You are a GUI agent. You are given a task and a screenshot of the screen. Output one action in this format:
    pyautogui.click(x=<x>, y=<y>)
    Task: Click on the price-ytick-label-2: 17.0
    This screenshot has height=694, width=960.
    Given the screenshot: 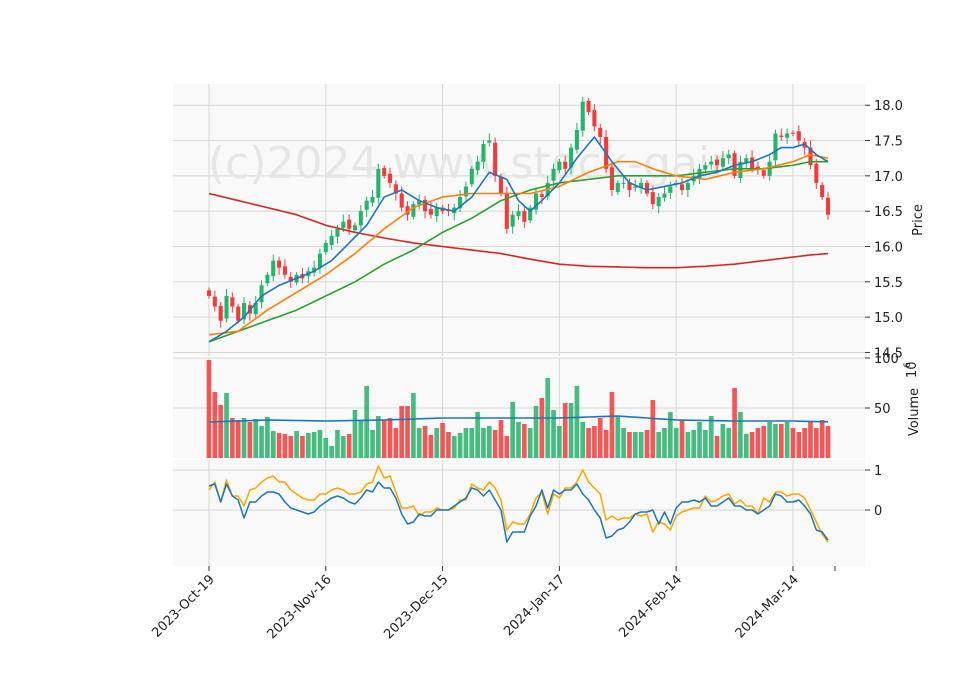 What is the action you would take?
    pyautogui.click(x=888, y=177)
    